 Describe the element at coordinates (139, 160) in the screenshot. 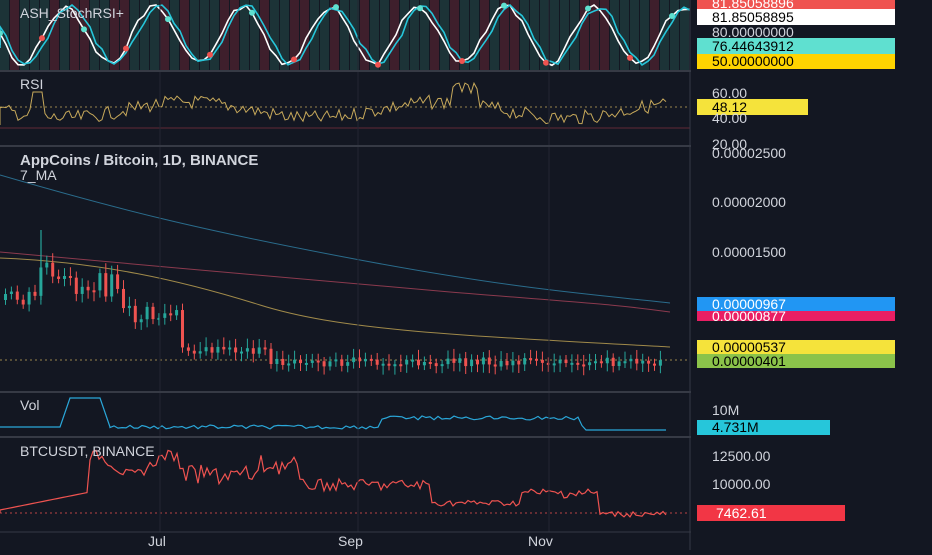

I see `main-pane-title: AppCoins / Bitcoin, 1D, BINANCE` at that location.